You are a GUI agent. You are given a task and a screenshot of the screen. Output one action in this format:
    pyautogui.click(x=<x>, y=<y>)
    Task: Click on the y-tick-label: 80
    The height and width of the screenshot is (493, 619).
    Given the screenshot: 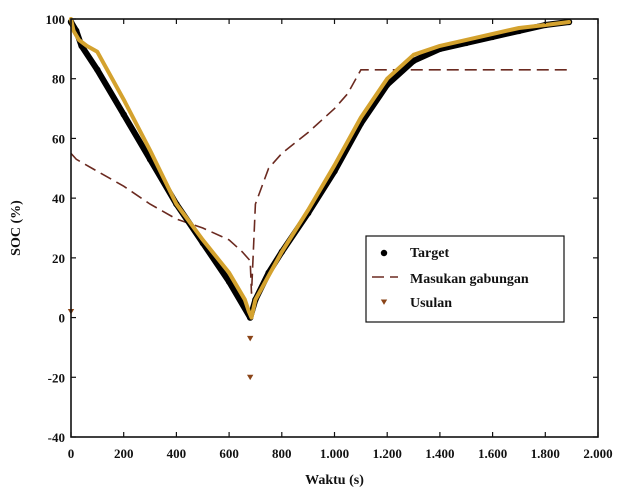 What is the action you would take?
    pyautogui.click(x=58, y=79)
    